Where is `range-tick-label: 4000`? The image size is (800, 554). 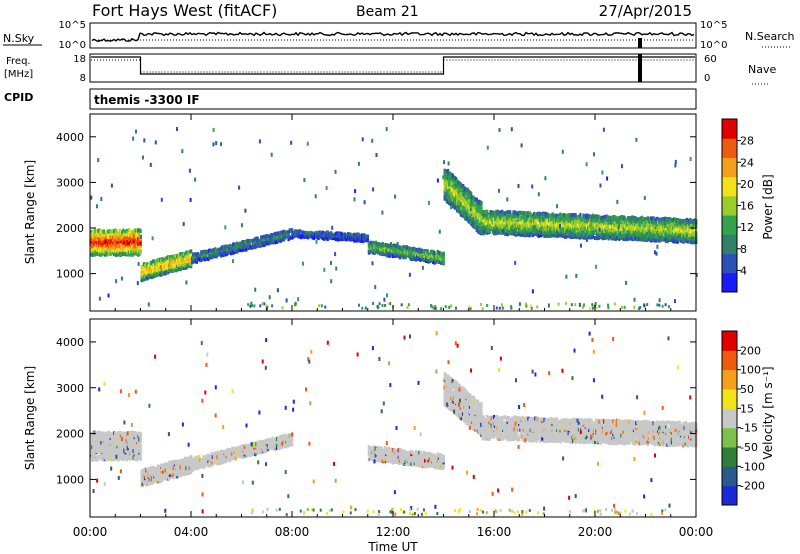 range-tick-label: 4000 is located at coordinates (70, 137).